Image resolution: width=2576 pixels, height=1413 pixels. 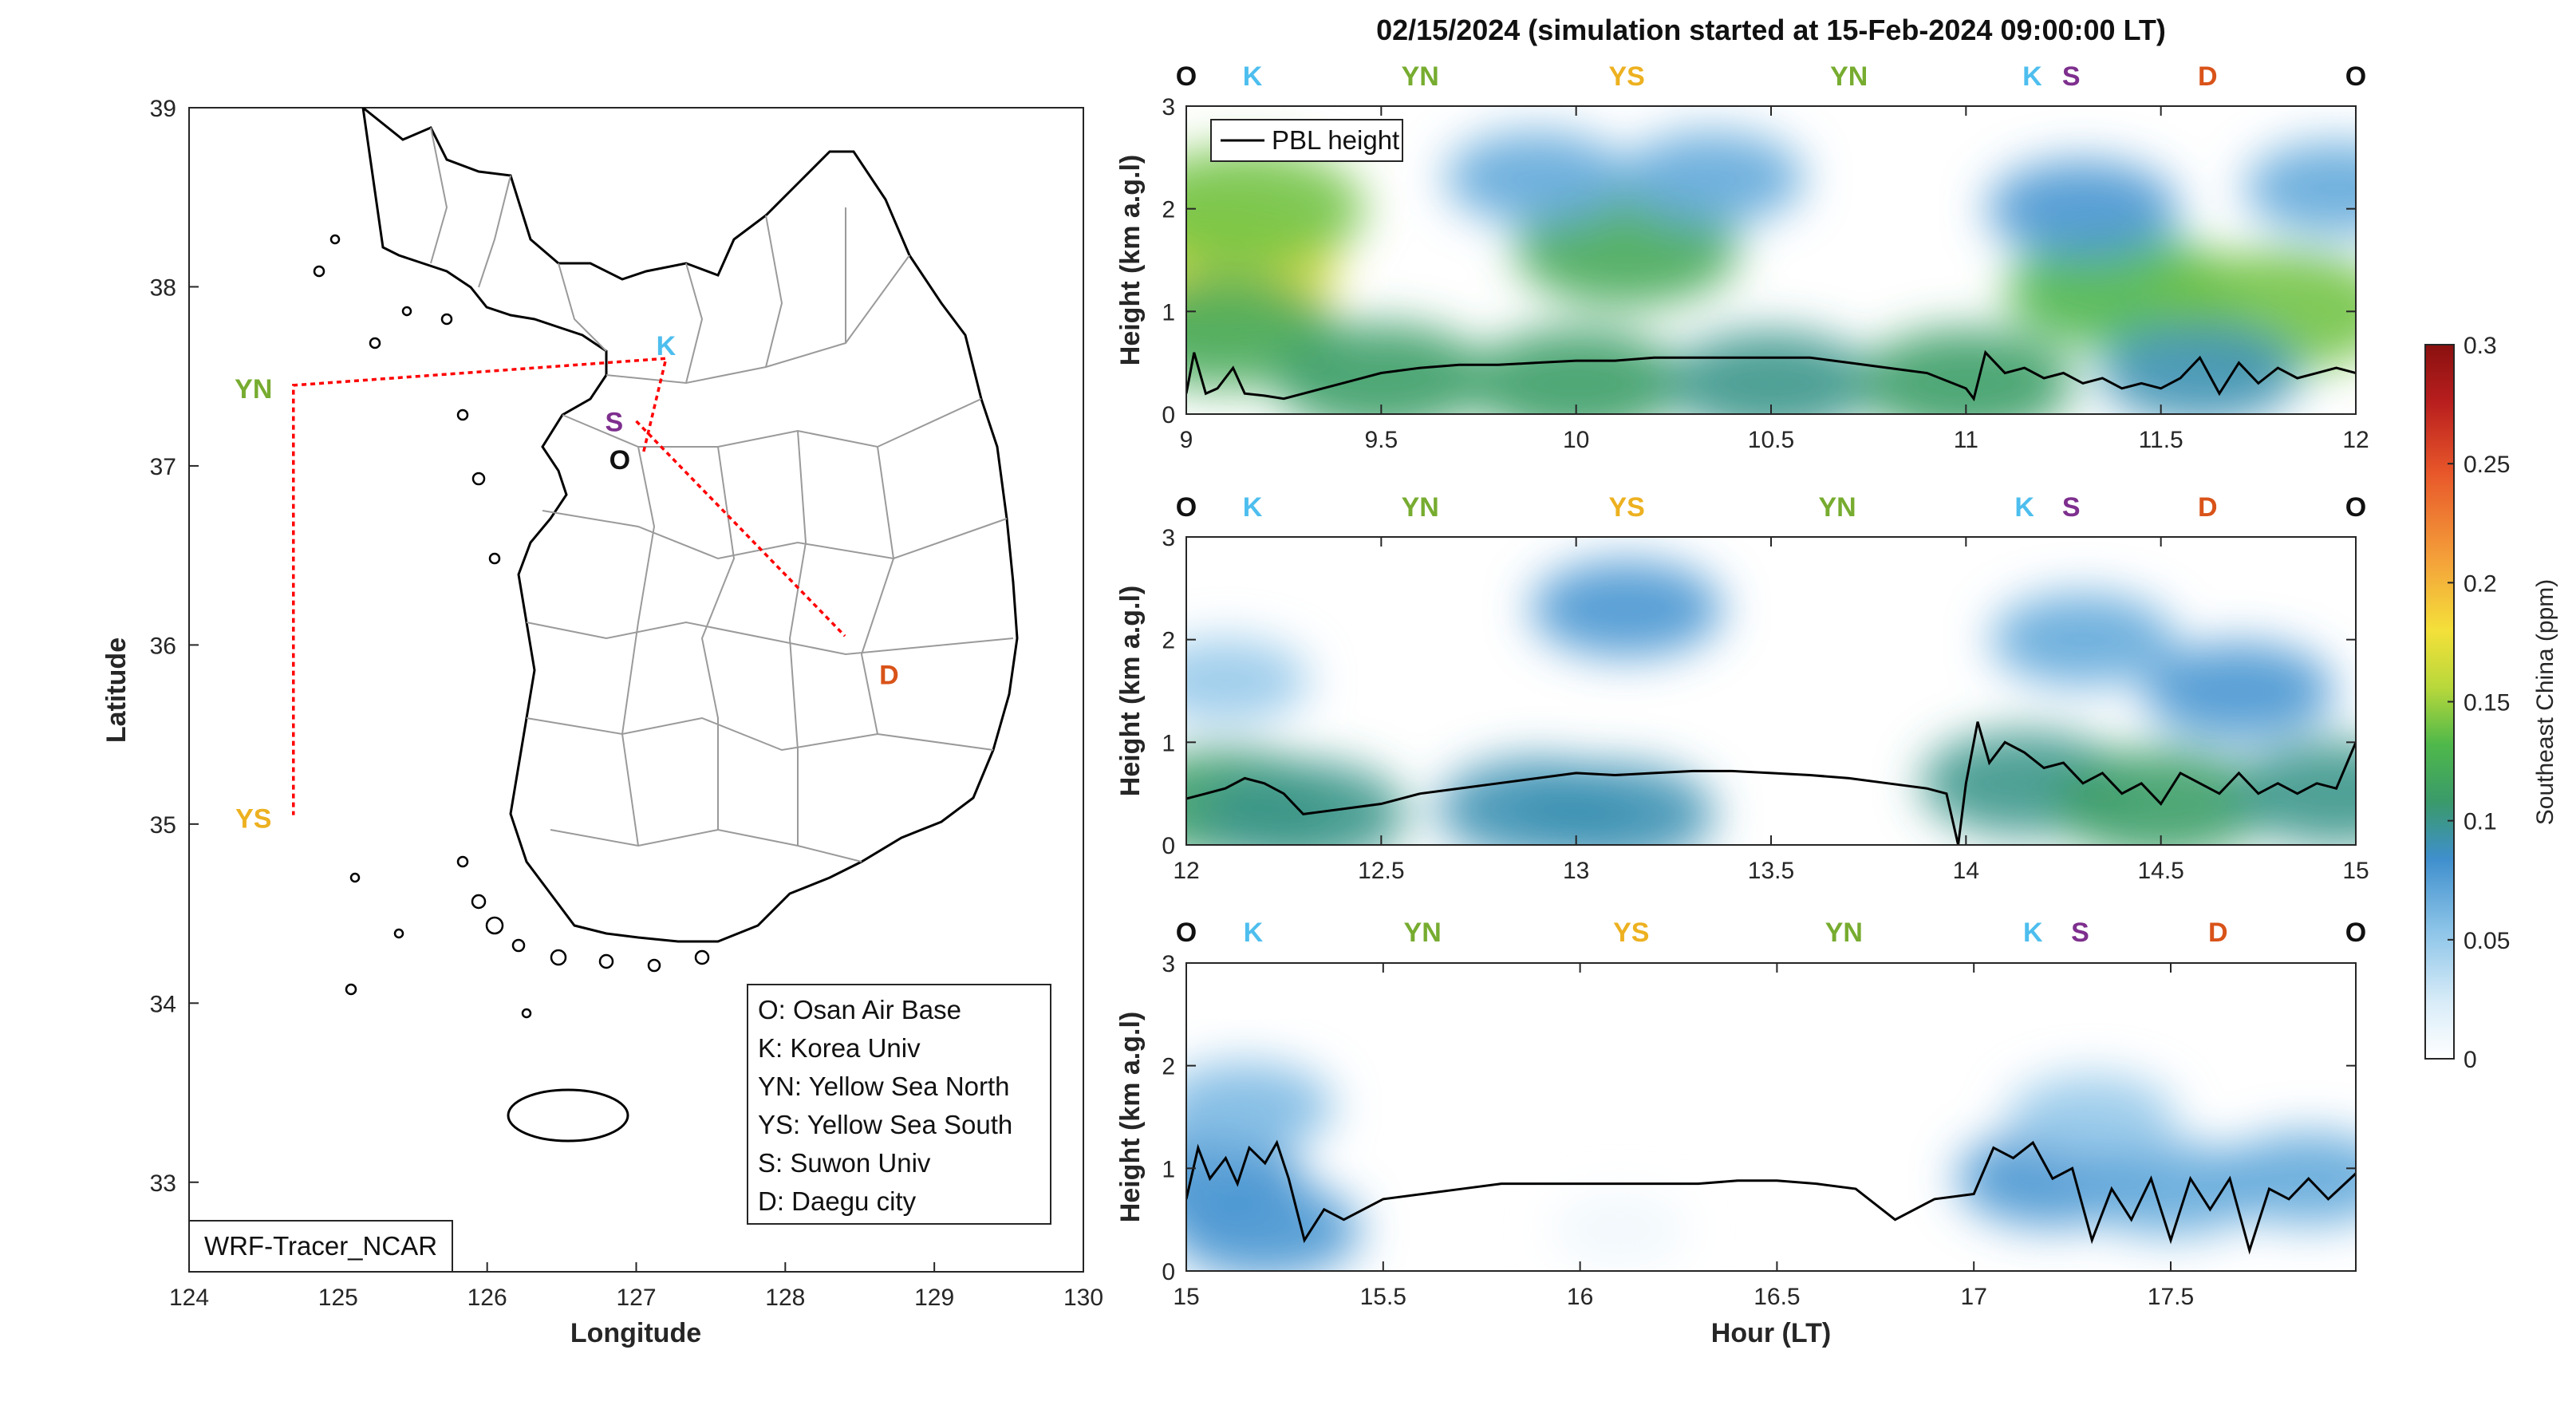 What do you see at coordinates (840, 1048) in the screenshot?
I see `site-legend-entry: K: Korea Univ` at bounding box center [840, 1048].